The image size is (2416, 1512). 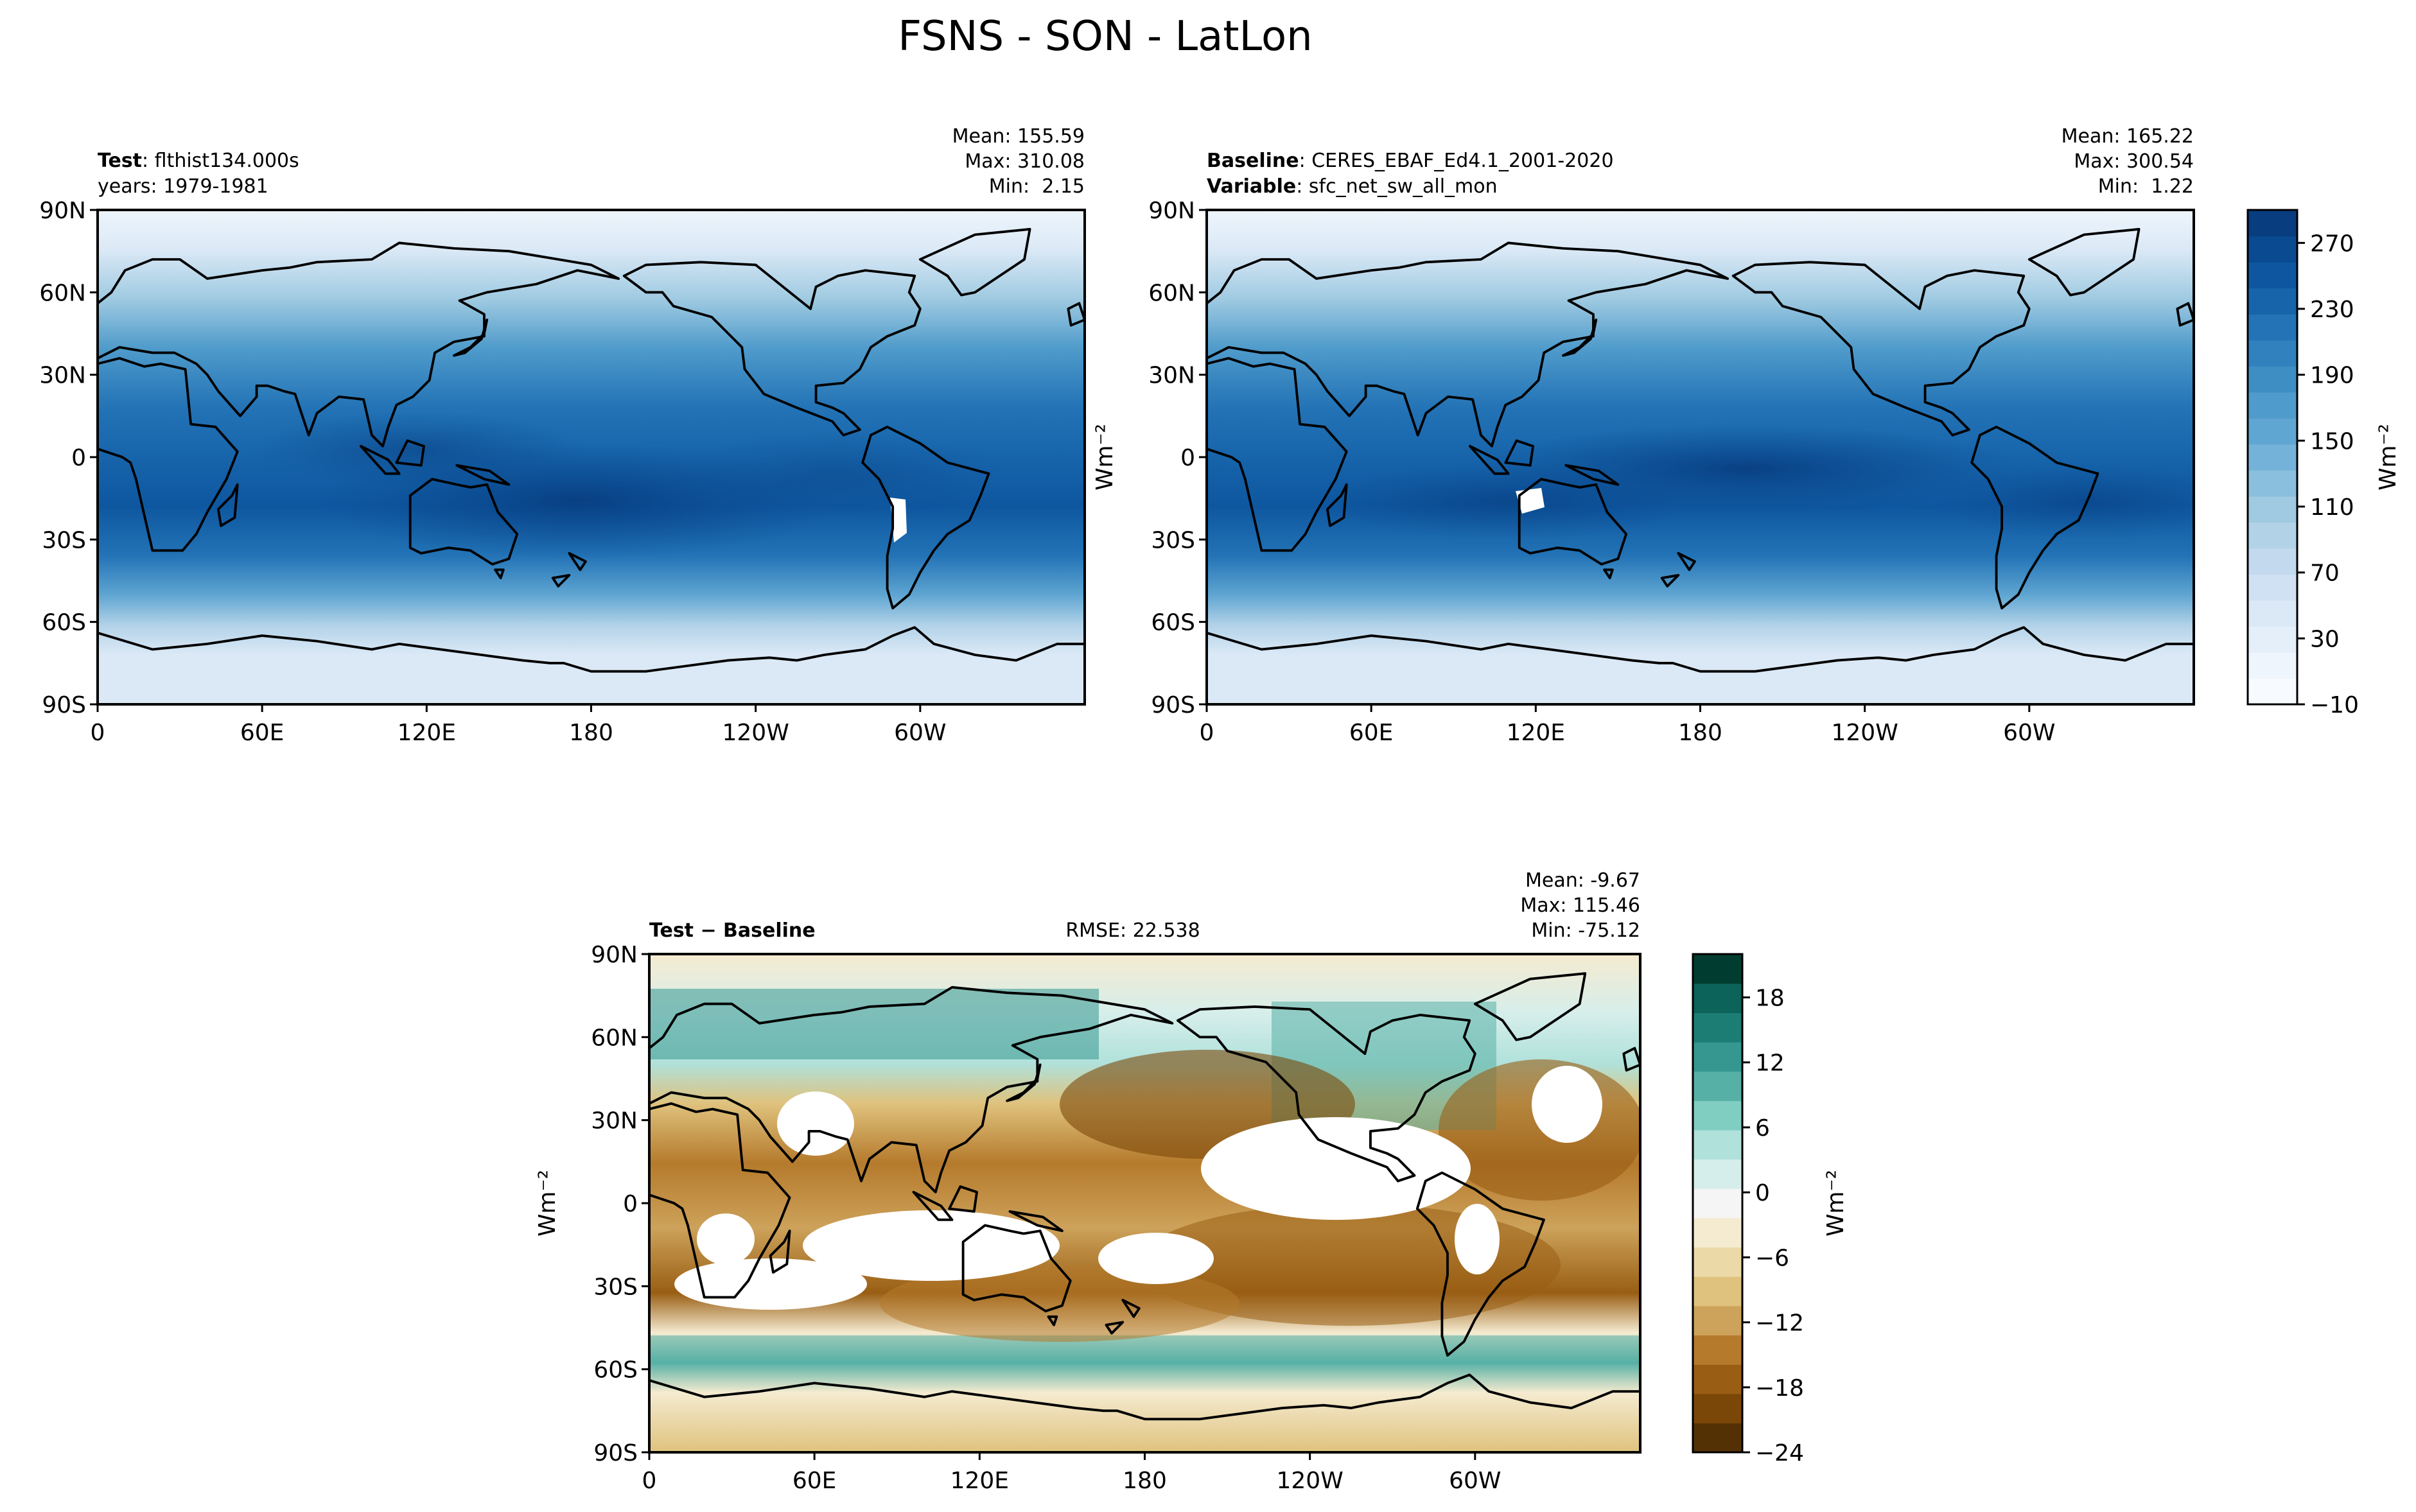 What do you see at coordinates (1762, 1193) in the screenshot?
I see `colorbar-diff-tick-label: 0` at bounding box center [1762, 1193].